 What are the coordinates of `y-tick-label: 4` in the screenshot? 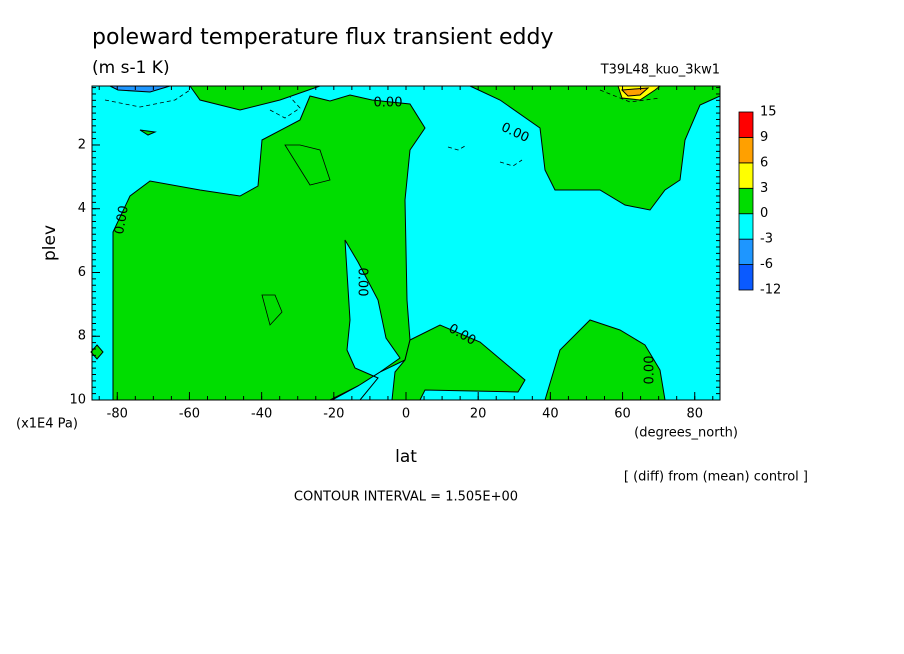 It's located at (82, 208).